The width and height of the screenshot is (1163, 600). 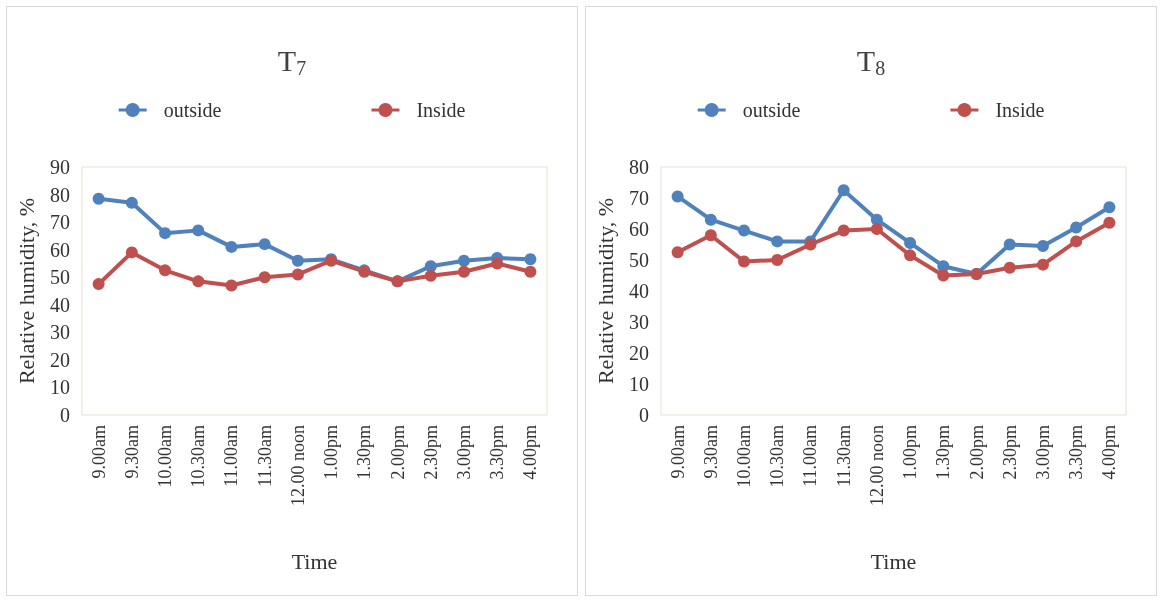 I want to click on y-tick-label: 90, so click(x=60, y=167).